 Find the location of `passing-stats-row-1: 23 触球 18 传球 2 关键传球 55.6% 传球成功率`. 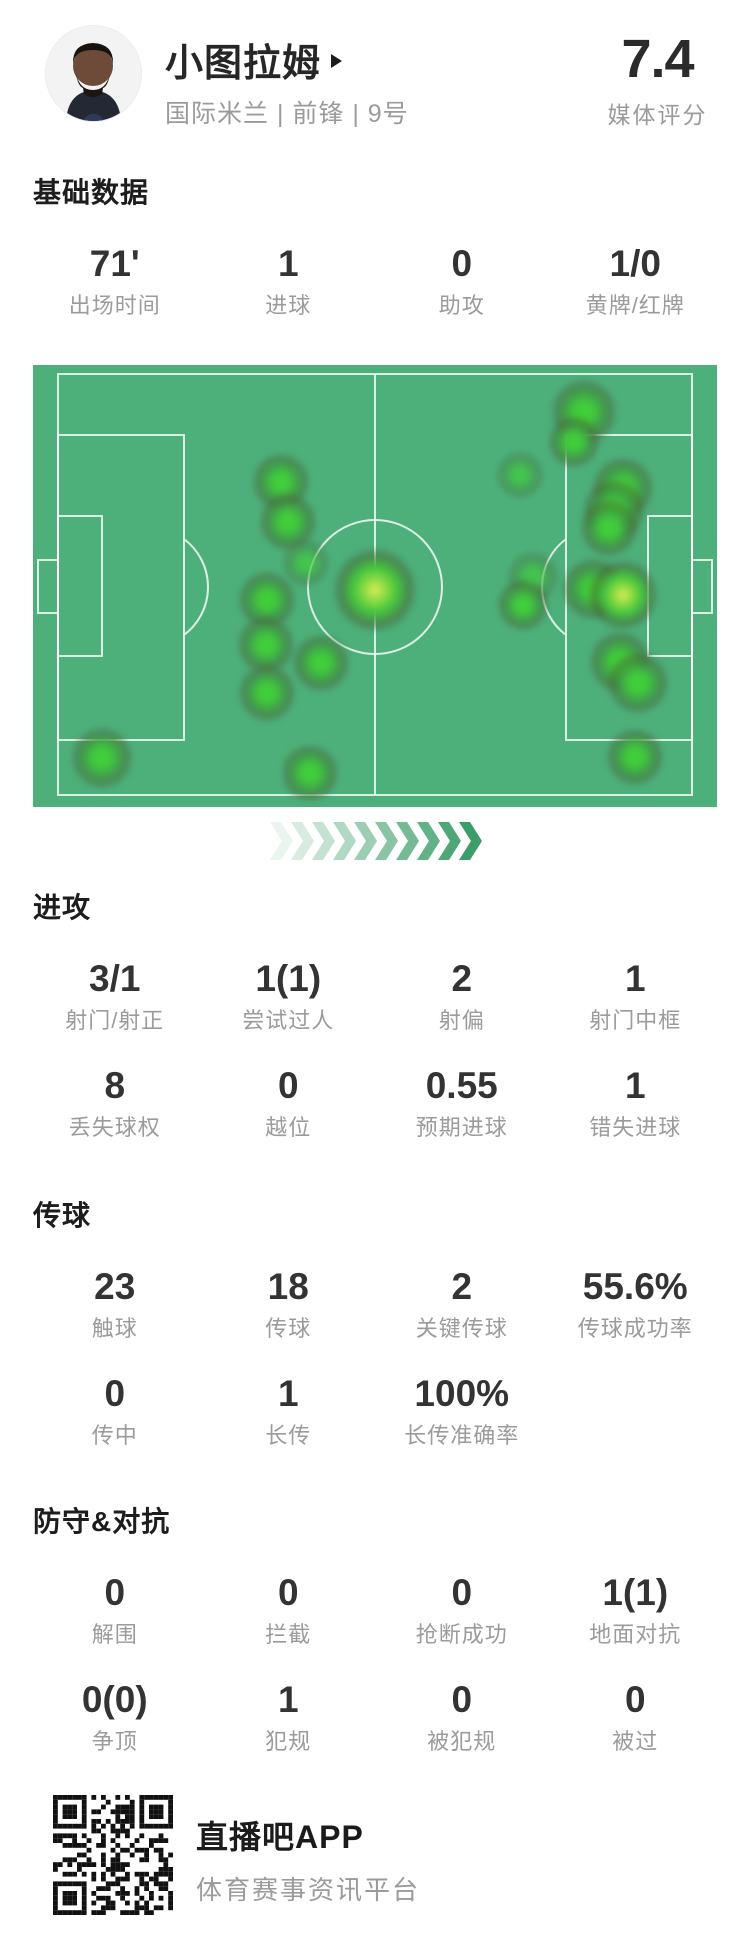

passing-stats-row-1: 23 触球 18 传球 2 关键传球 55.6% 传球成功率 is located at coordinates (375, 1305).